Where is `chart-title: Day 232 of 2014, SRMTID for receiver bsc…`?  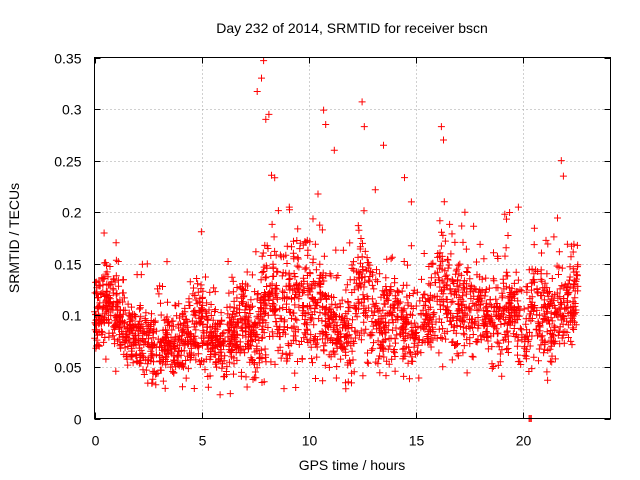 chart-title: Day 232 of 2014, SRMTID for receiver bsc… is located at coordinates (352, 28).